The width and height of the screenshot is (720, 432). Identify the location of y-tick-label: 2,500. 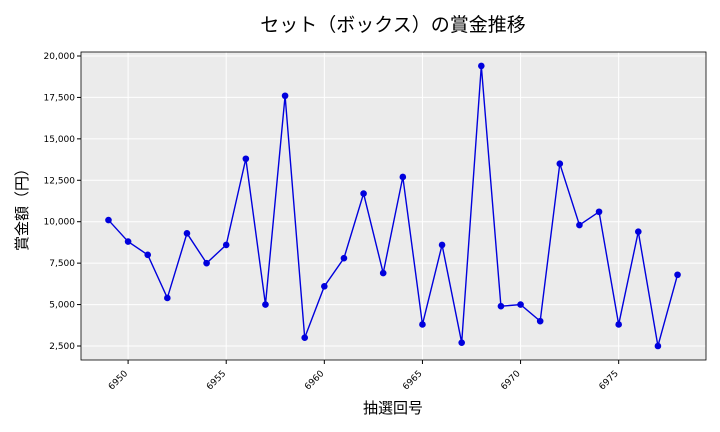
(62, 347).